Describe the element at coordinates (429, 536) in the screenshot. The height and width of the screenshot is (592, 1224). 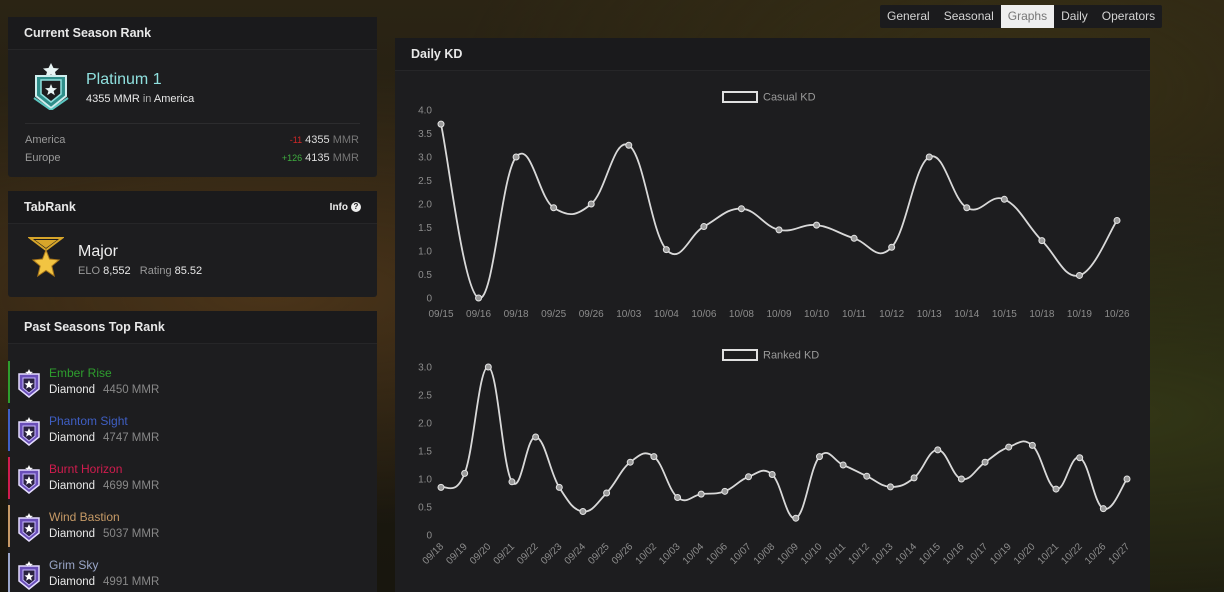
I see `y-tick-label: 0` at that location.